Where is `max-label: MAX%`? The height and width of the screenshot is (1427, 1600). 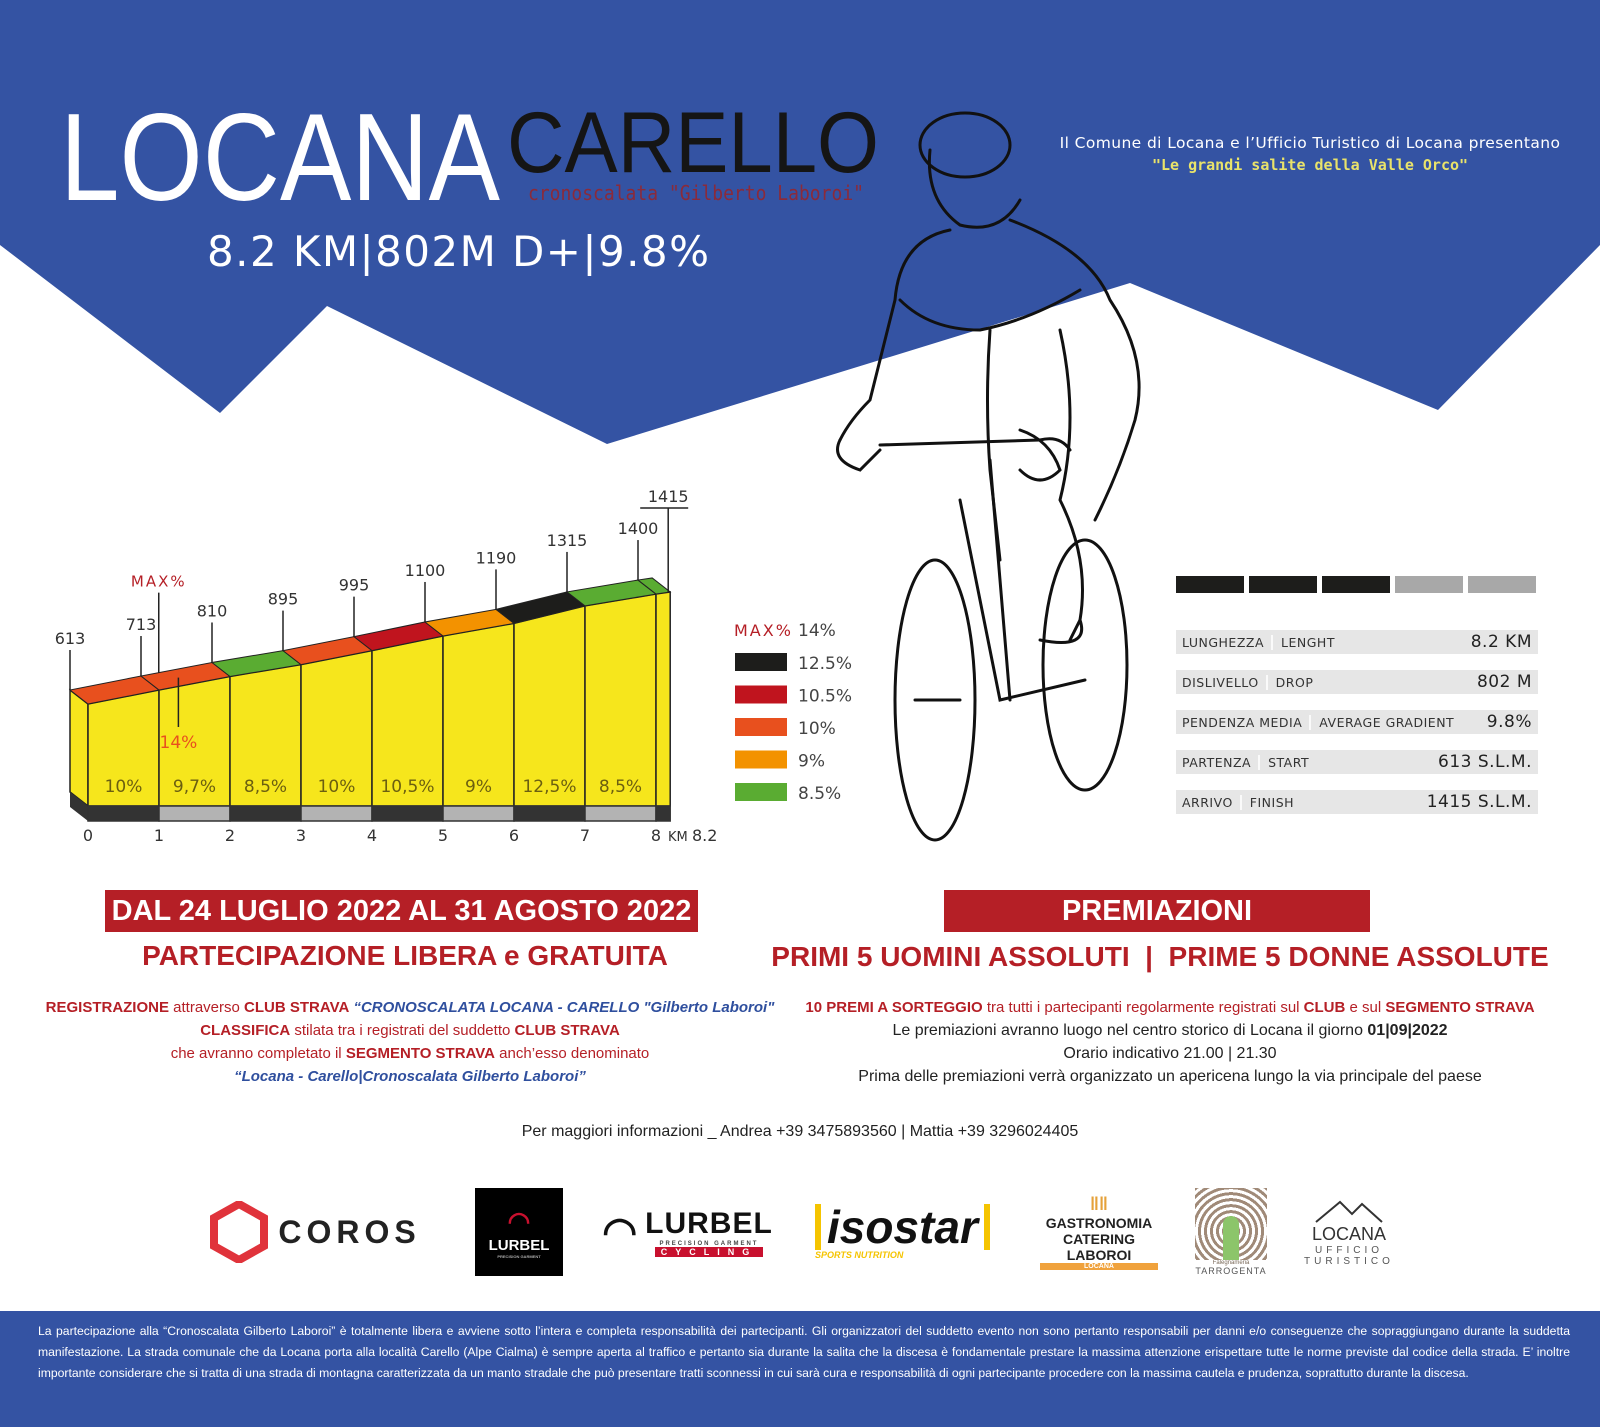
max-label: MAX% is located at coordinates (159, 582).